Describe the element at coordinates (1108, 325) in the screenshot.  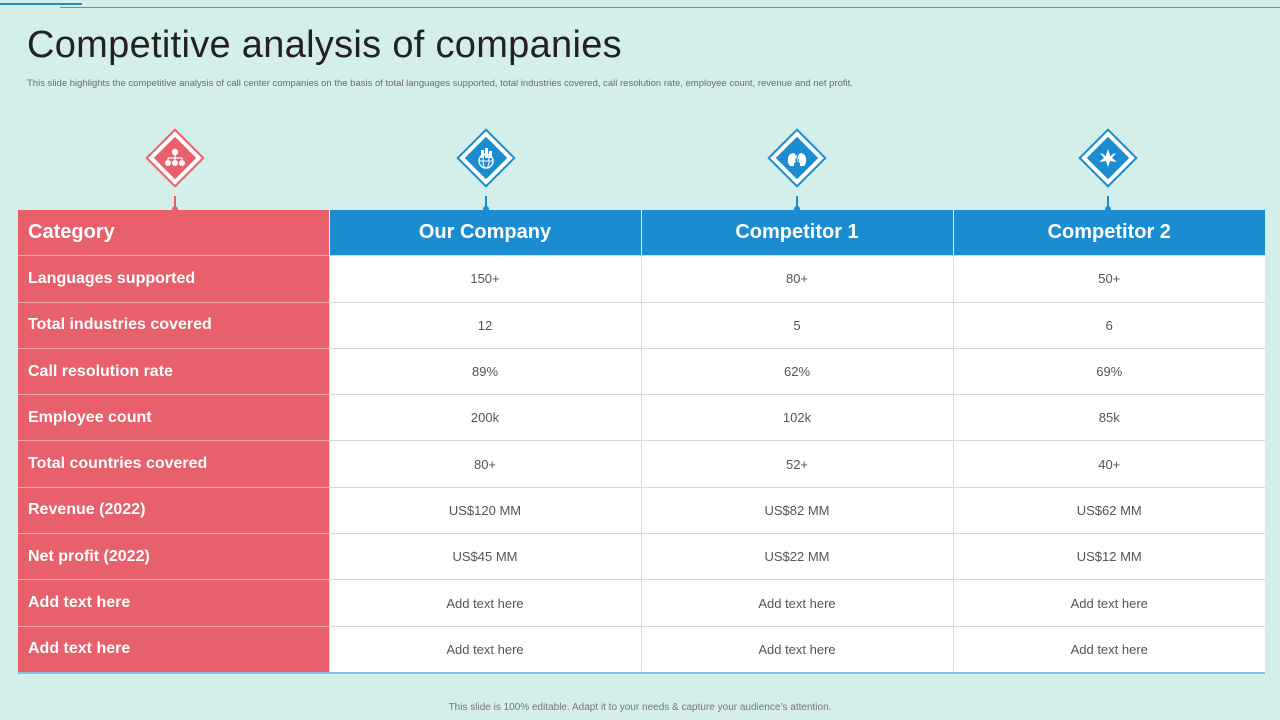
I see `cell-competitor-2: 6` at that location.